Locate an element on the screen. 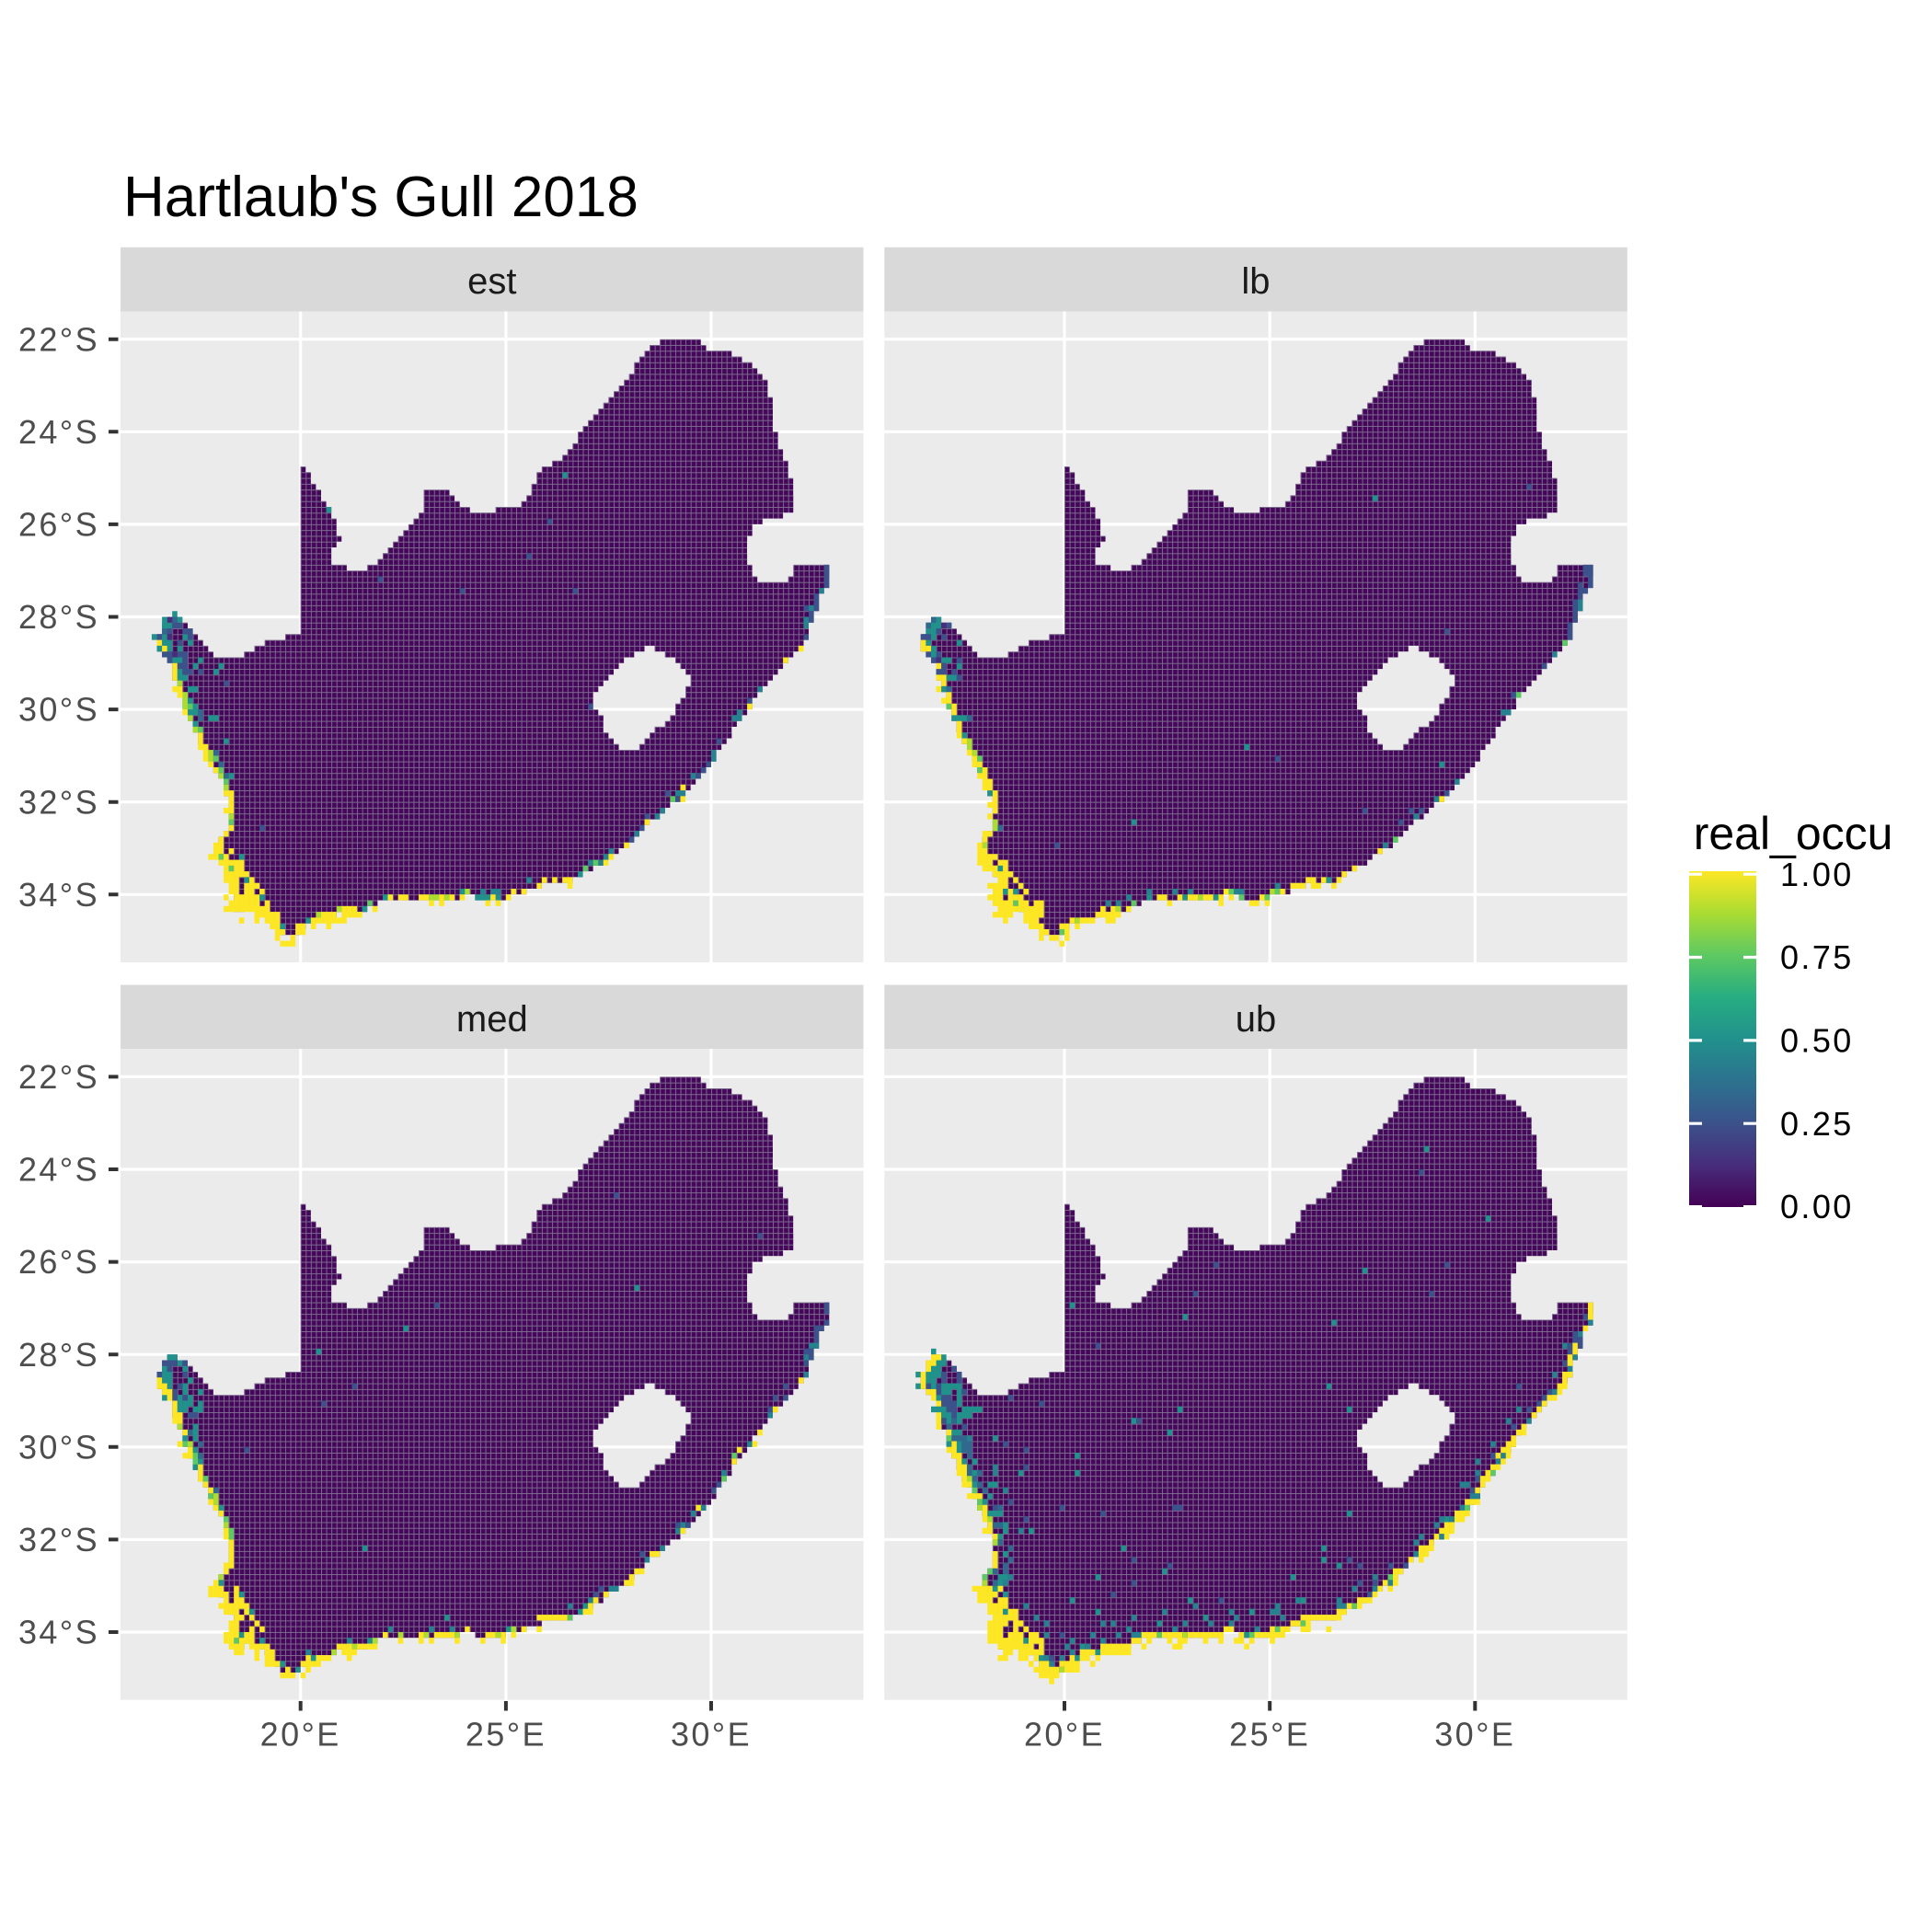  svg-text: ub is located at coordinates (1256, 1020).